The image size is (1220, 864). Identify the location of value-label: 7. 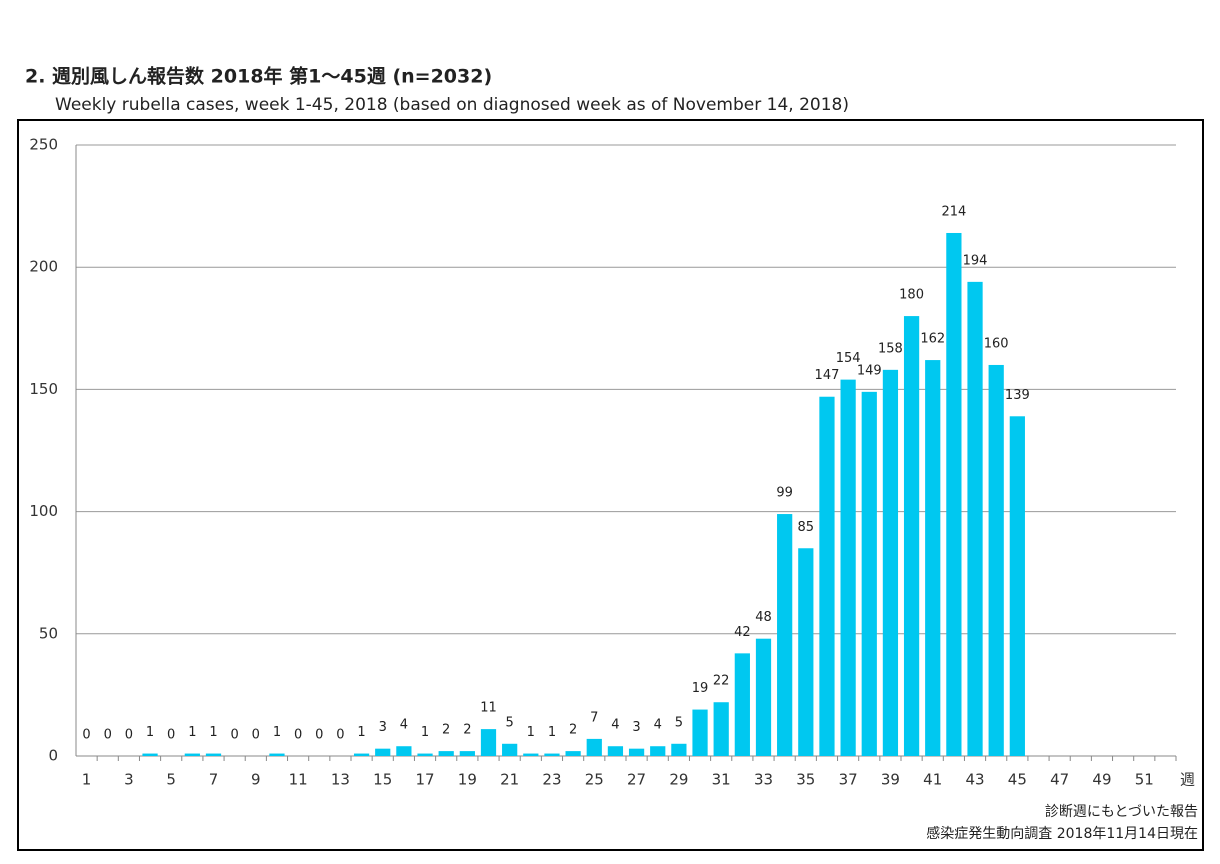
(594, 717).